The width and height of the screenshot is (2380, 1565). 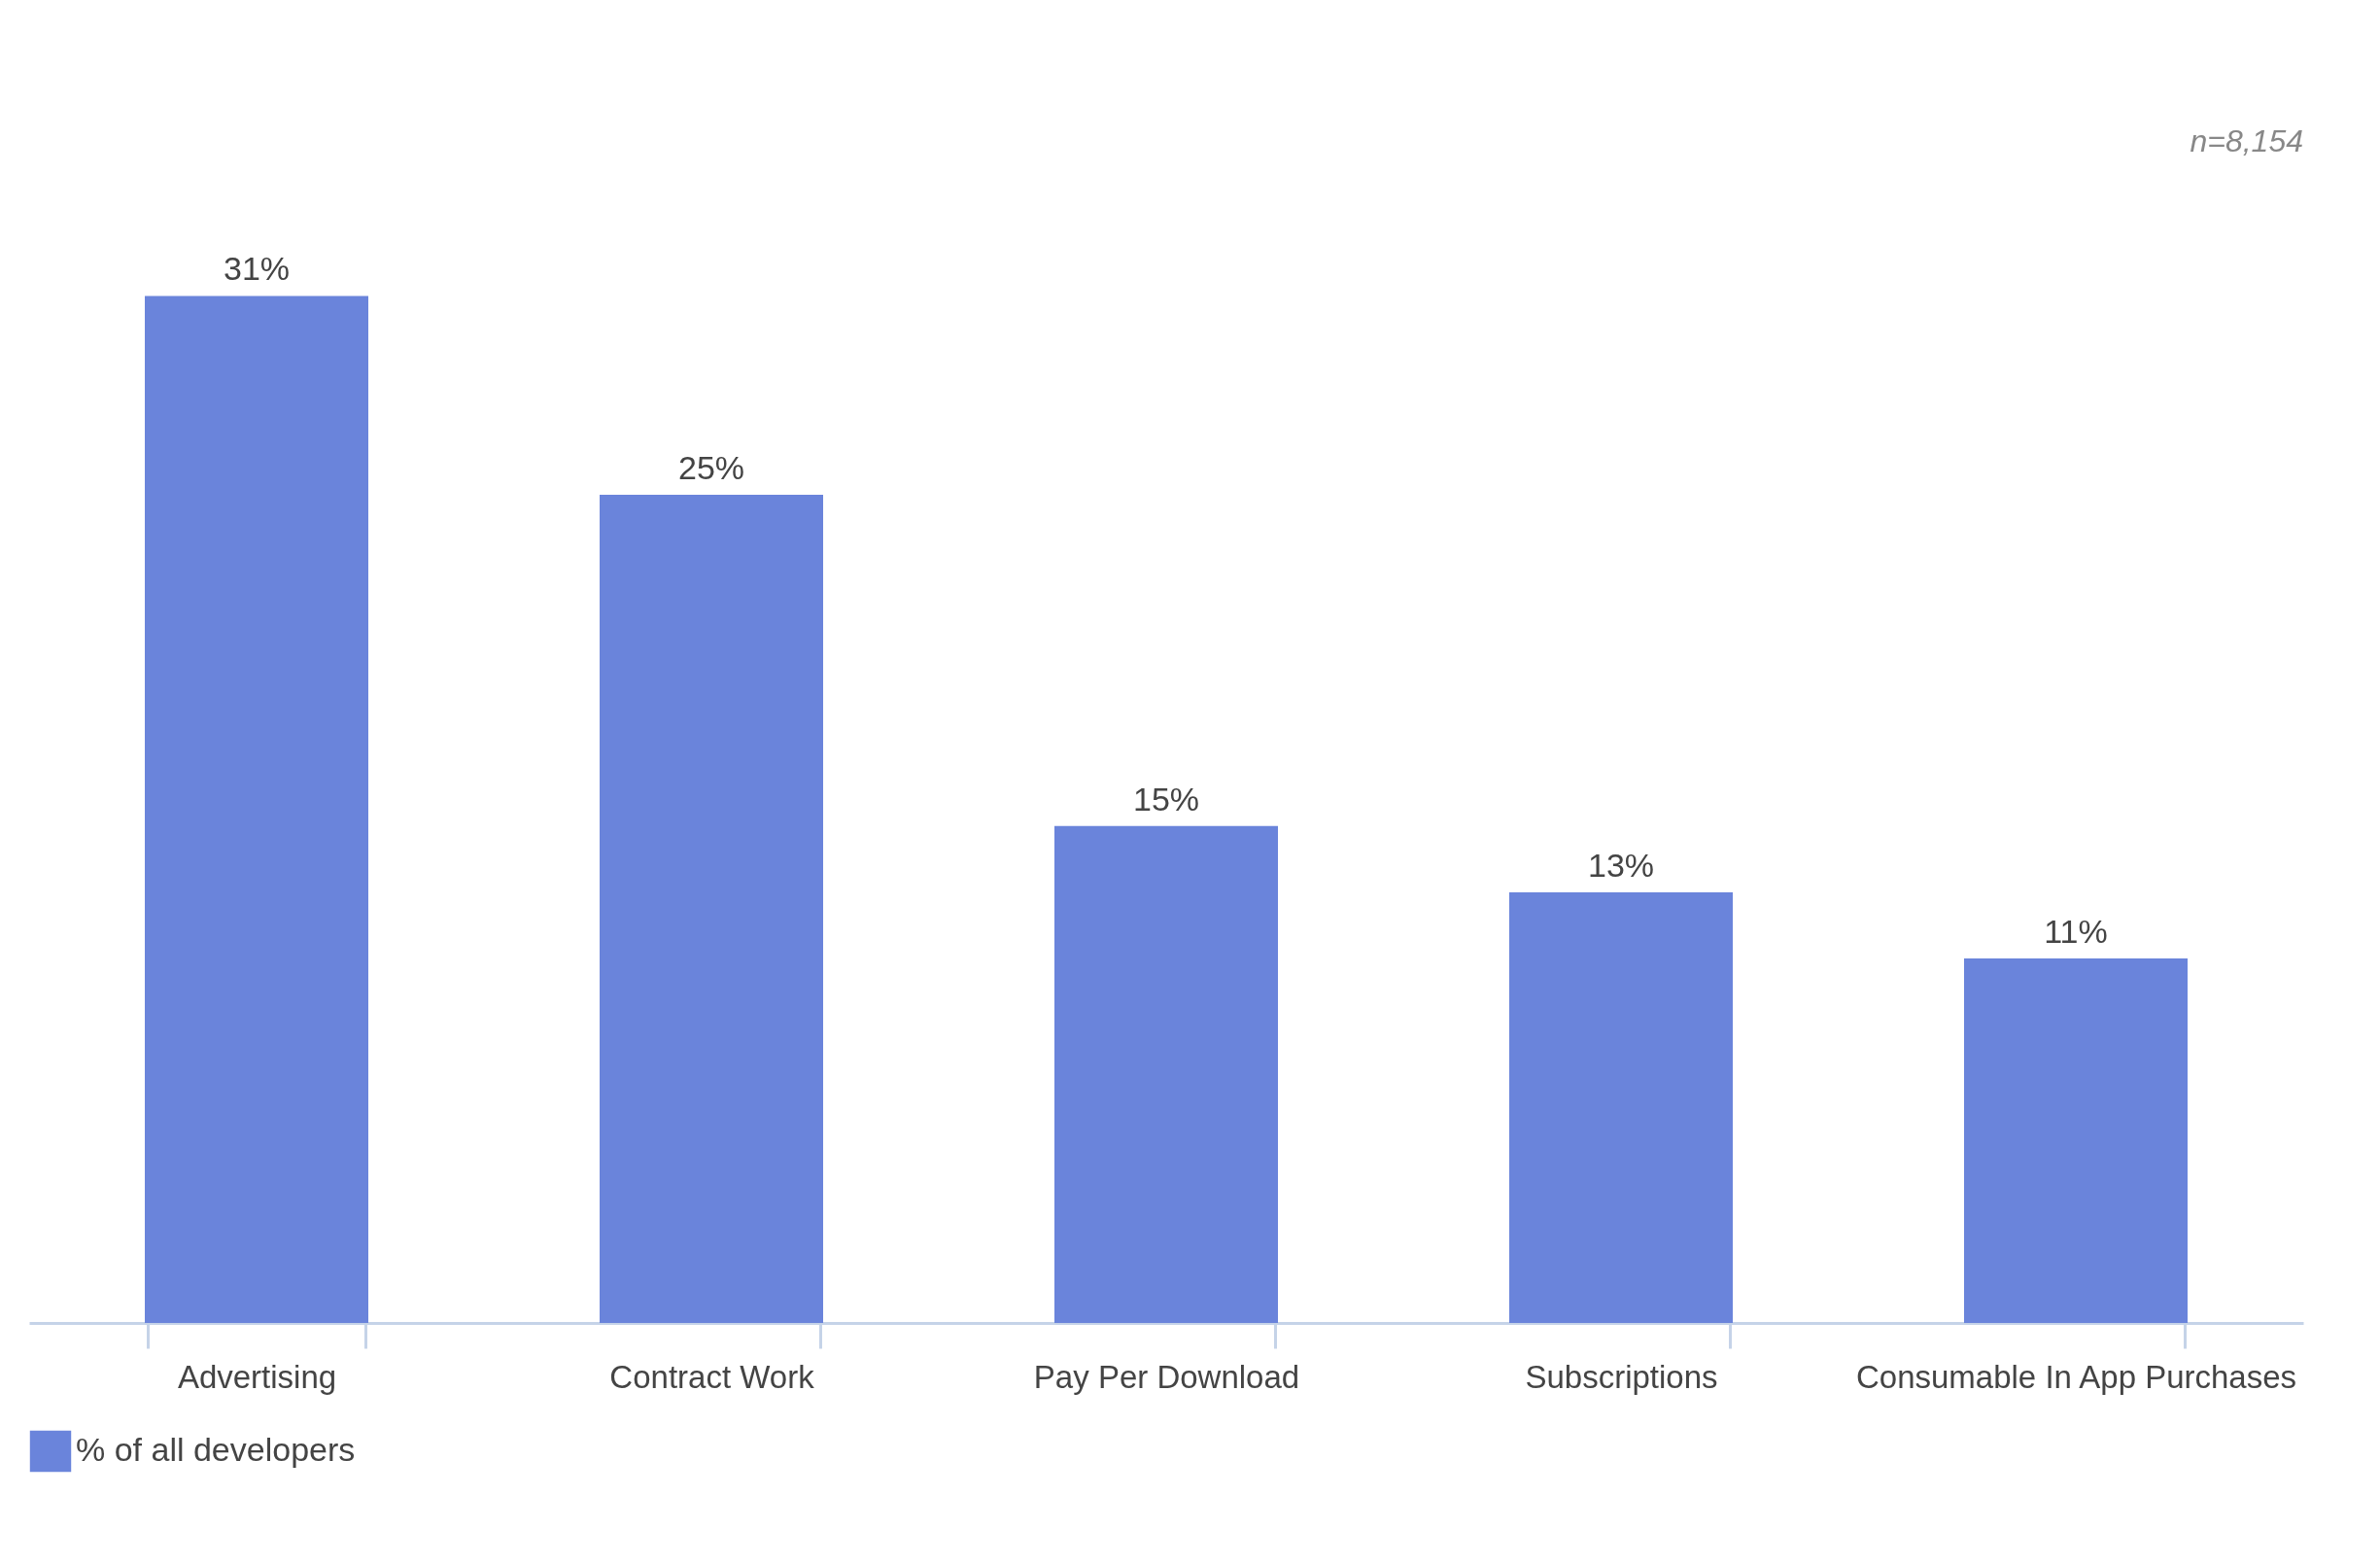 I want to click on x-tick-label: Pay Per Download, so click(x=1166, y=1376).